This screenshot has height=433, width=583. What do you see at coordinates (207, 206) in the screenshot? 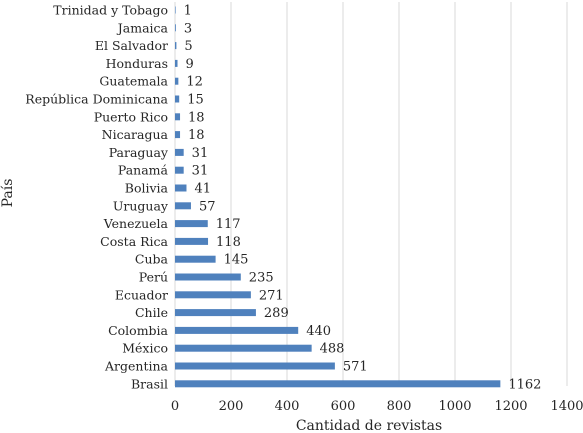
I see `value-label: 57` at bounding box center [207, 206].